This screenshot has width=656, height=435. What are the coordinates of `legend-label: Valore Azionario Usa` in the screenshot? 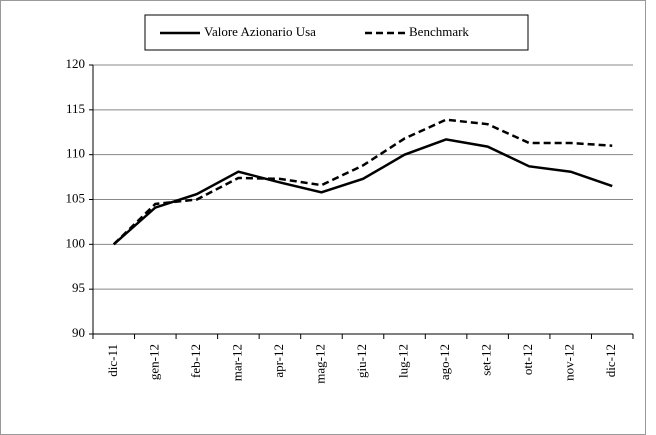 It's located at (260, 31).